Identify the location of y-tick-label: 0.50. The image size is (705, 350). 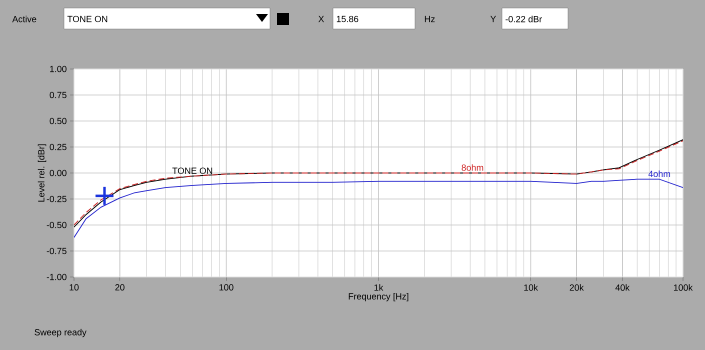
(58, 121).